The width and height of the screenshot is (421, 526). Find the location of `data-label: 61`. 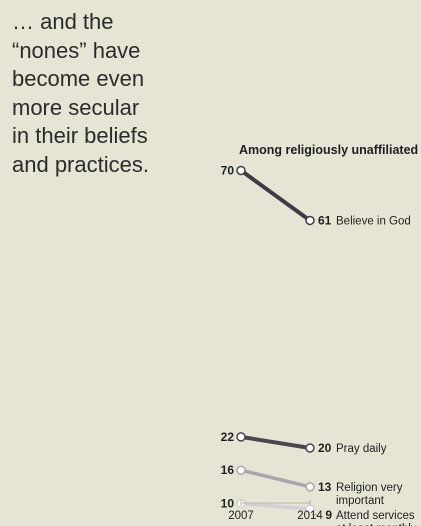

data-label: 61 is located at coordinates (325, 220).